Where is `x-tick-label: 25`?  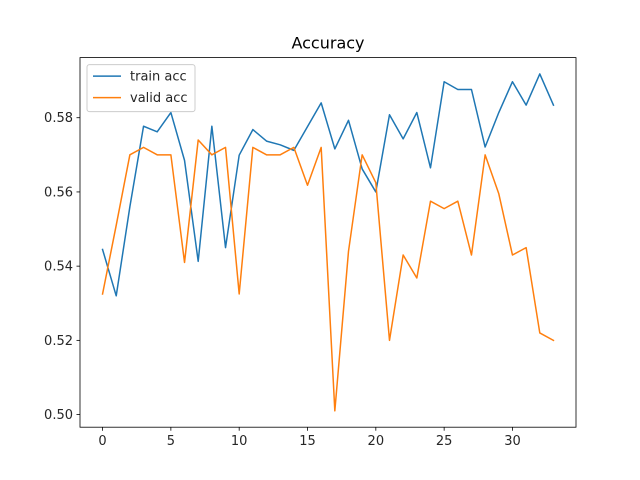 x-tick-label: 25 is located at coordinates (444, 441).